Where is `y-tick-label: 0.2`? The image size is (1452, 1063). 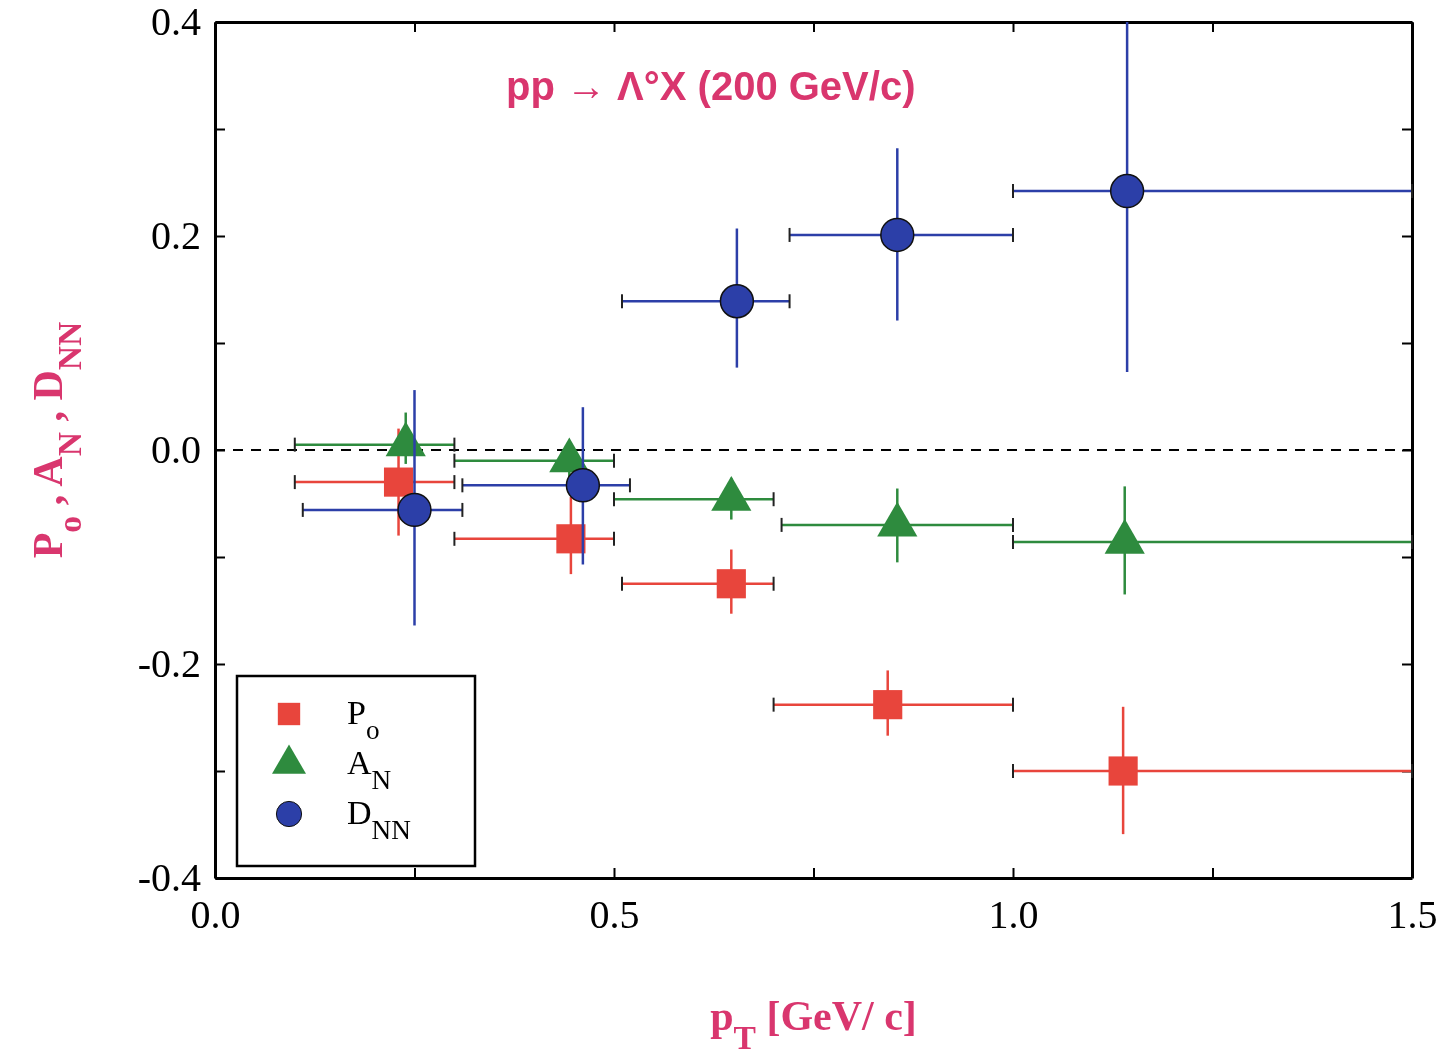
y-tick-label: 0.2 is located at coordinates (176, 236).